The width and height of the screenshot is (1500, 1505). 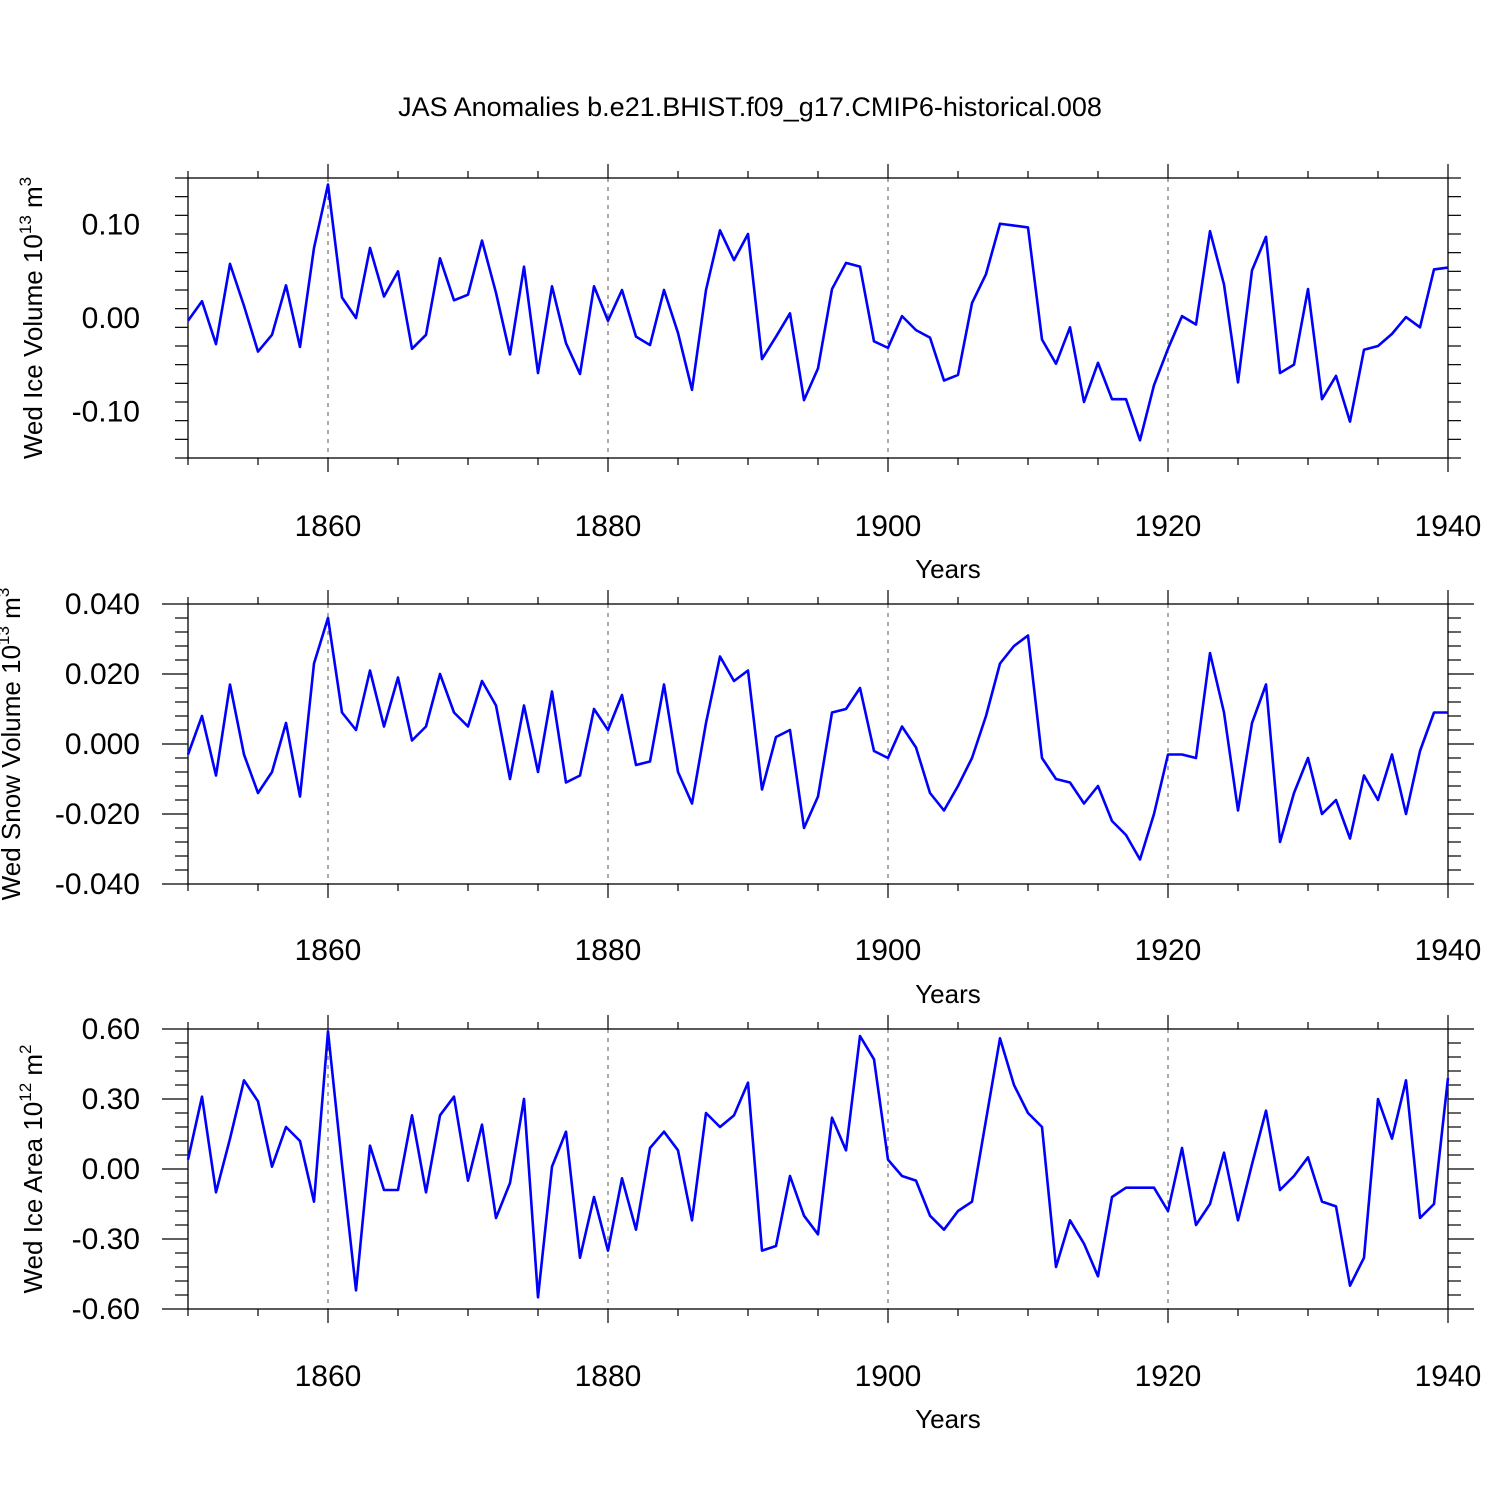 What do you see at coordinates (102, 674) in the screenshot?
I see `y-tick-label: 0.020` at bounding box center [102, 674].